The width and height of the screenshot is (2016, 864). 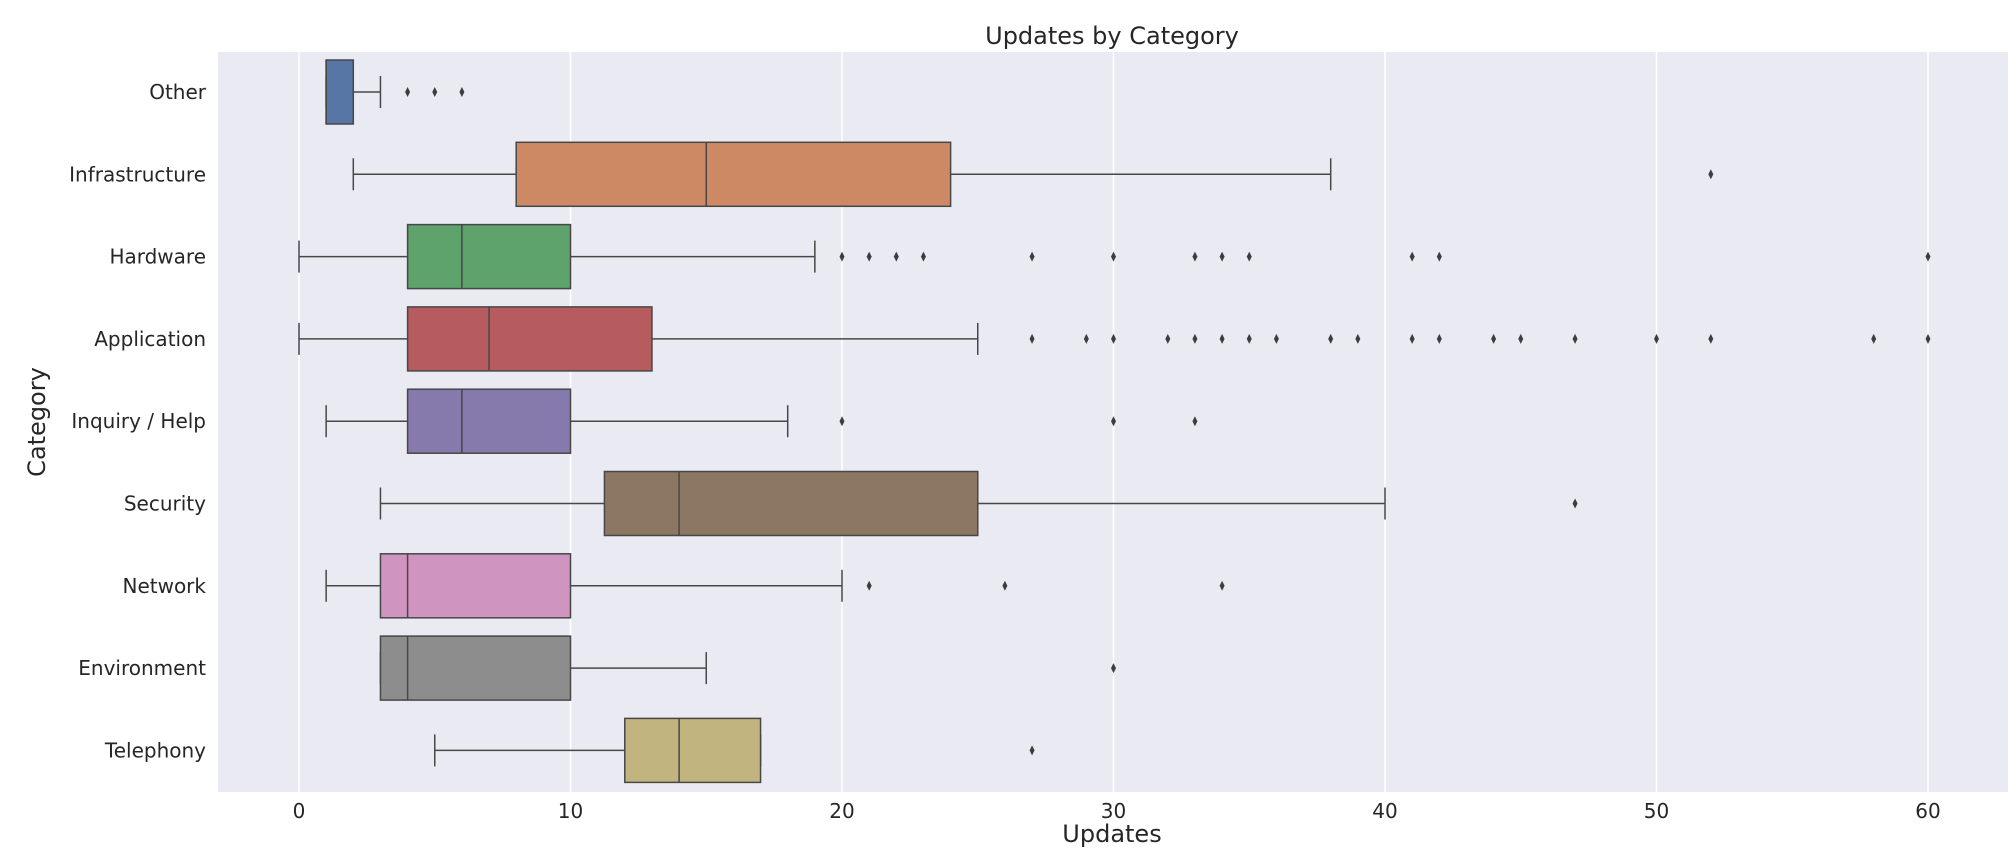 What do you see at coordinates (1113, 811) in the screenshot?
I see `x-tick-label: 30` at bounding box center [1113, 811].